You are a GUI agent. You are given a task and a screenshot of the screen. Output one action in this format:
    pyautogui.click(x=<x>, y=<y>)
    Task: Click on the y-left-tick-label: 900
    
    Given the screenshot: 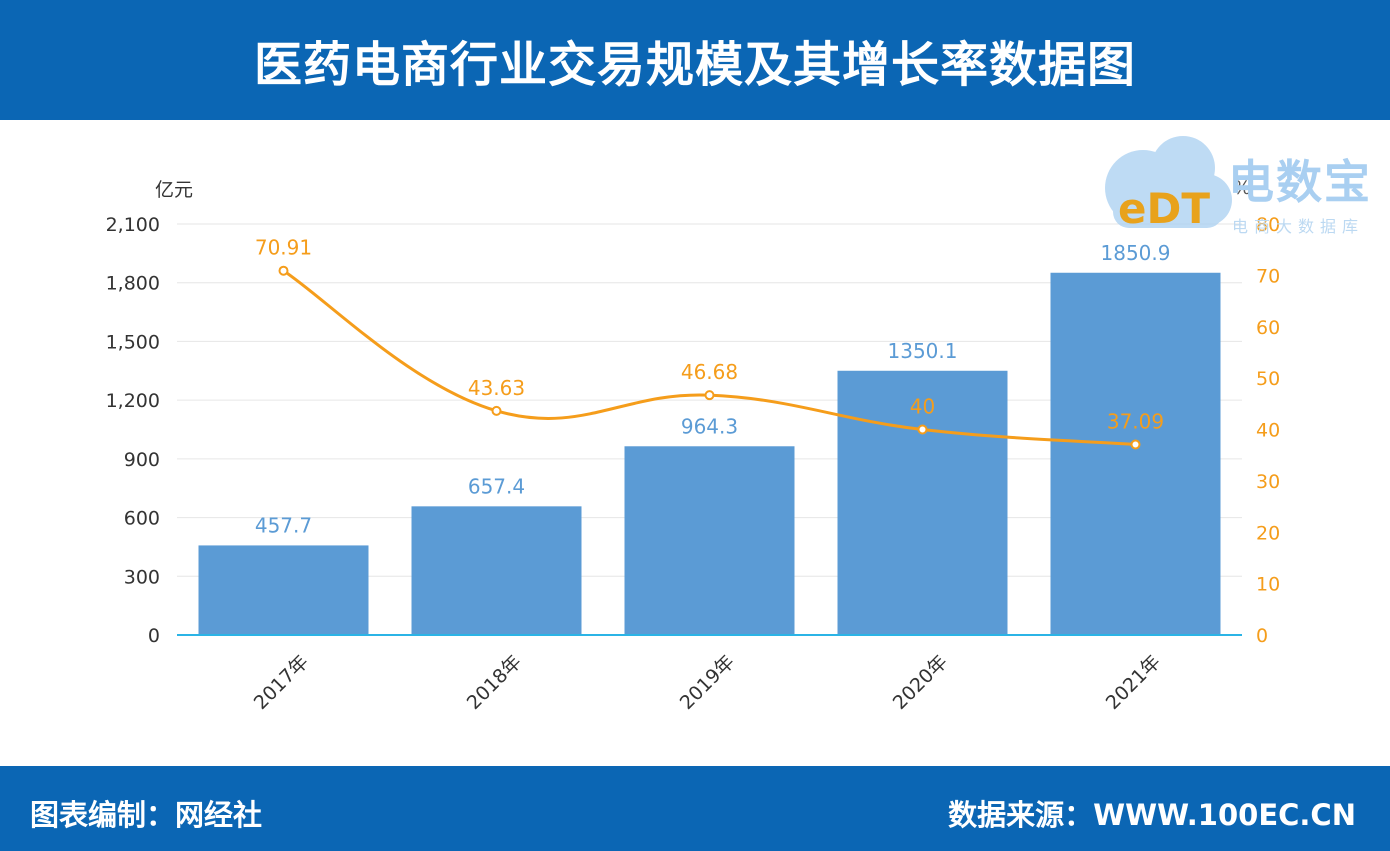 What is the action you would take?
    pyautogui.click(x=142, y=460)
    